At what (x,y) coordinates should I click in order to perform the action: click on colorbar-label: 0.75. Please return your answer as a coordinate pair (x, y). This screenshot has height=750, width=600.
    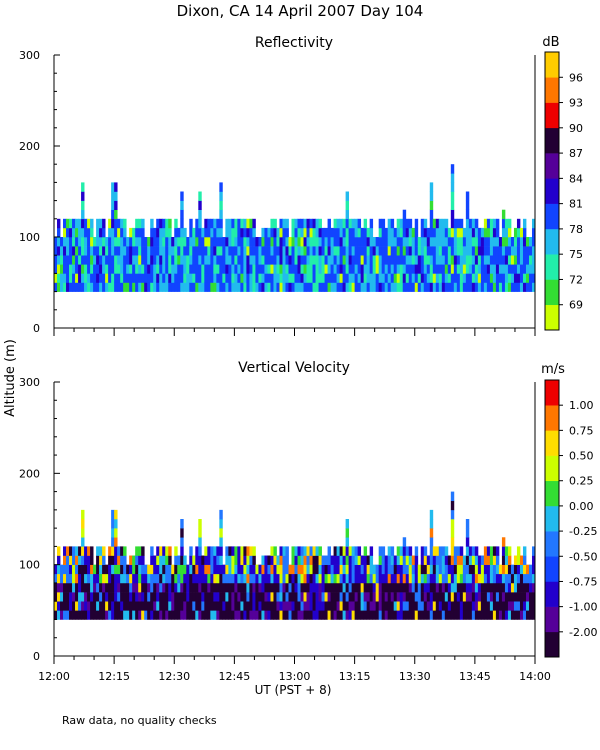
    Looking at the image, I should click on (581, 430).